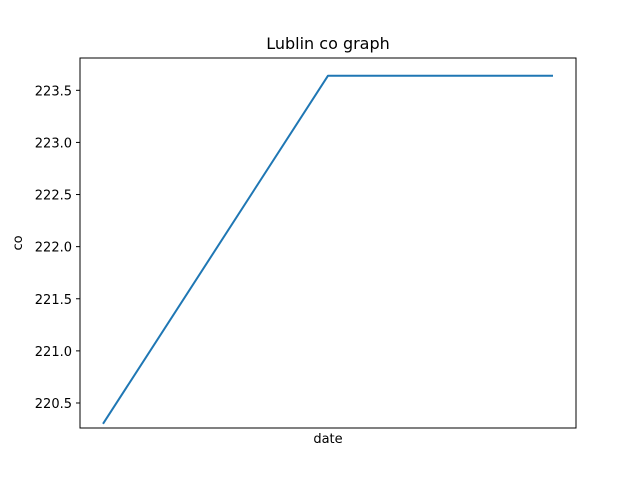 The image size is (640, 480). I want to click on y-tick-label: 223.0, so click(53, 143).